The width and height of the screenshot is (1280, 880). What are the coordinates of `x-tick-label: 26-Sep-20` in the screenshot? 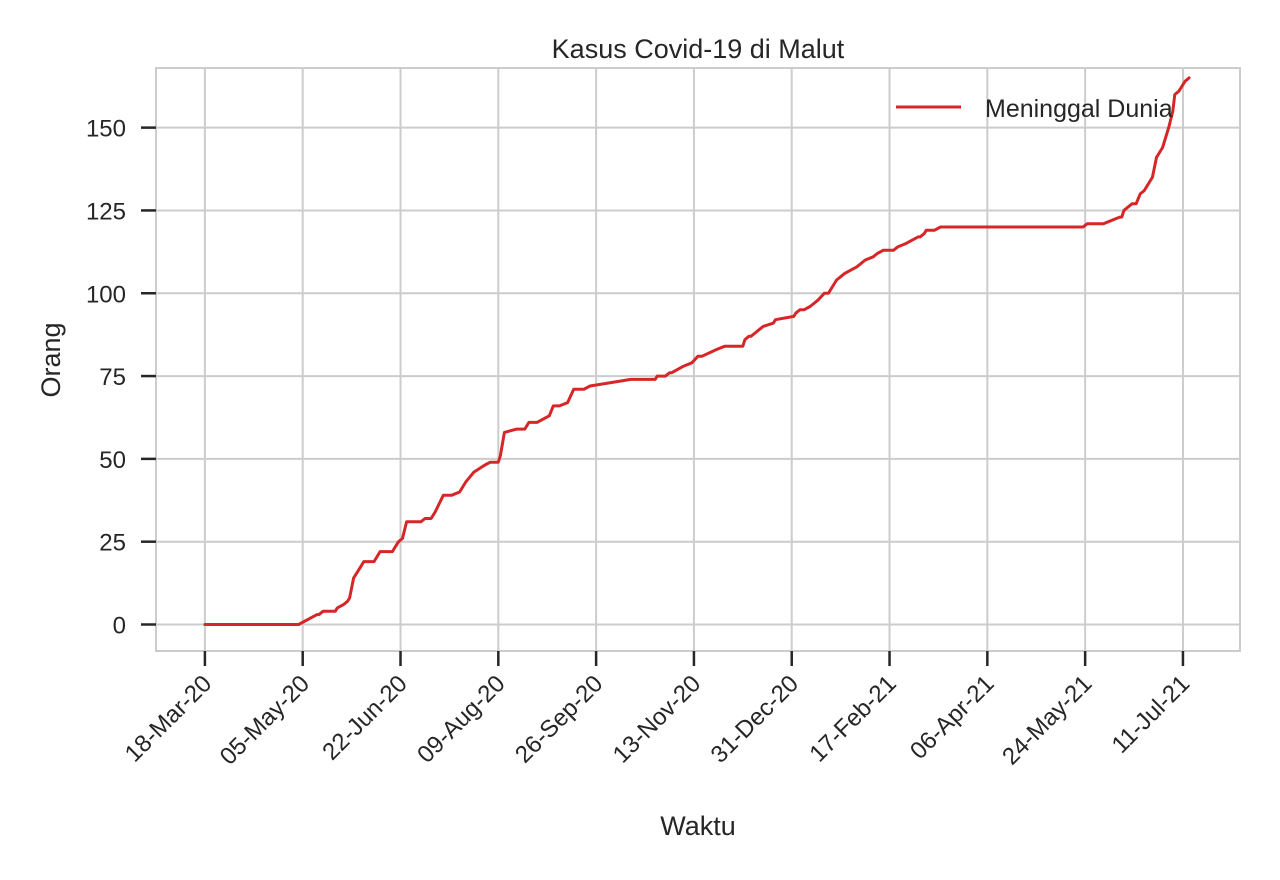 It's located at (559, 719).